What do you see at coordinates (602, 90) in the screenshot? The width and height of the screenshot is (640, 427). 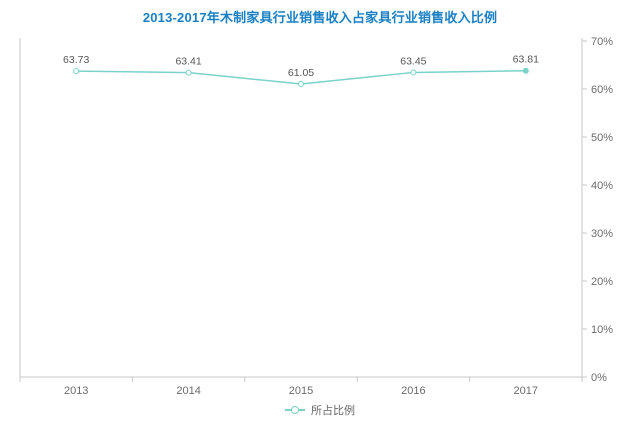 I see `y-tick-label: 60%` at bounding box center [602, 90].